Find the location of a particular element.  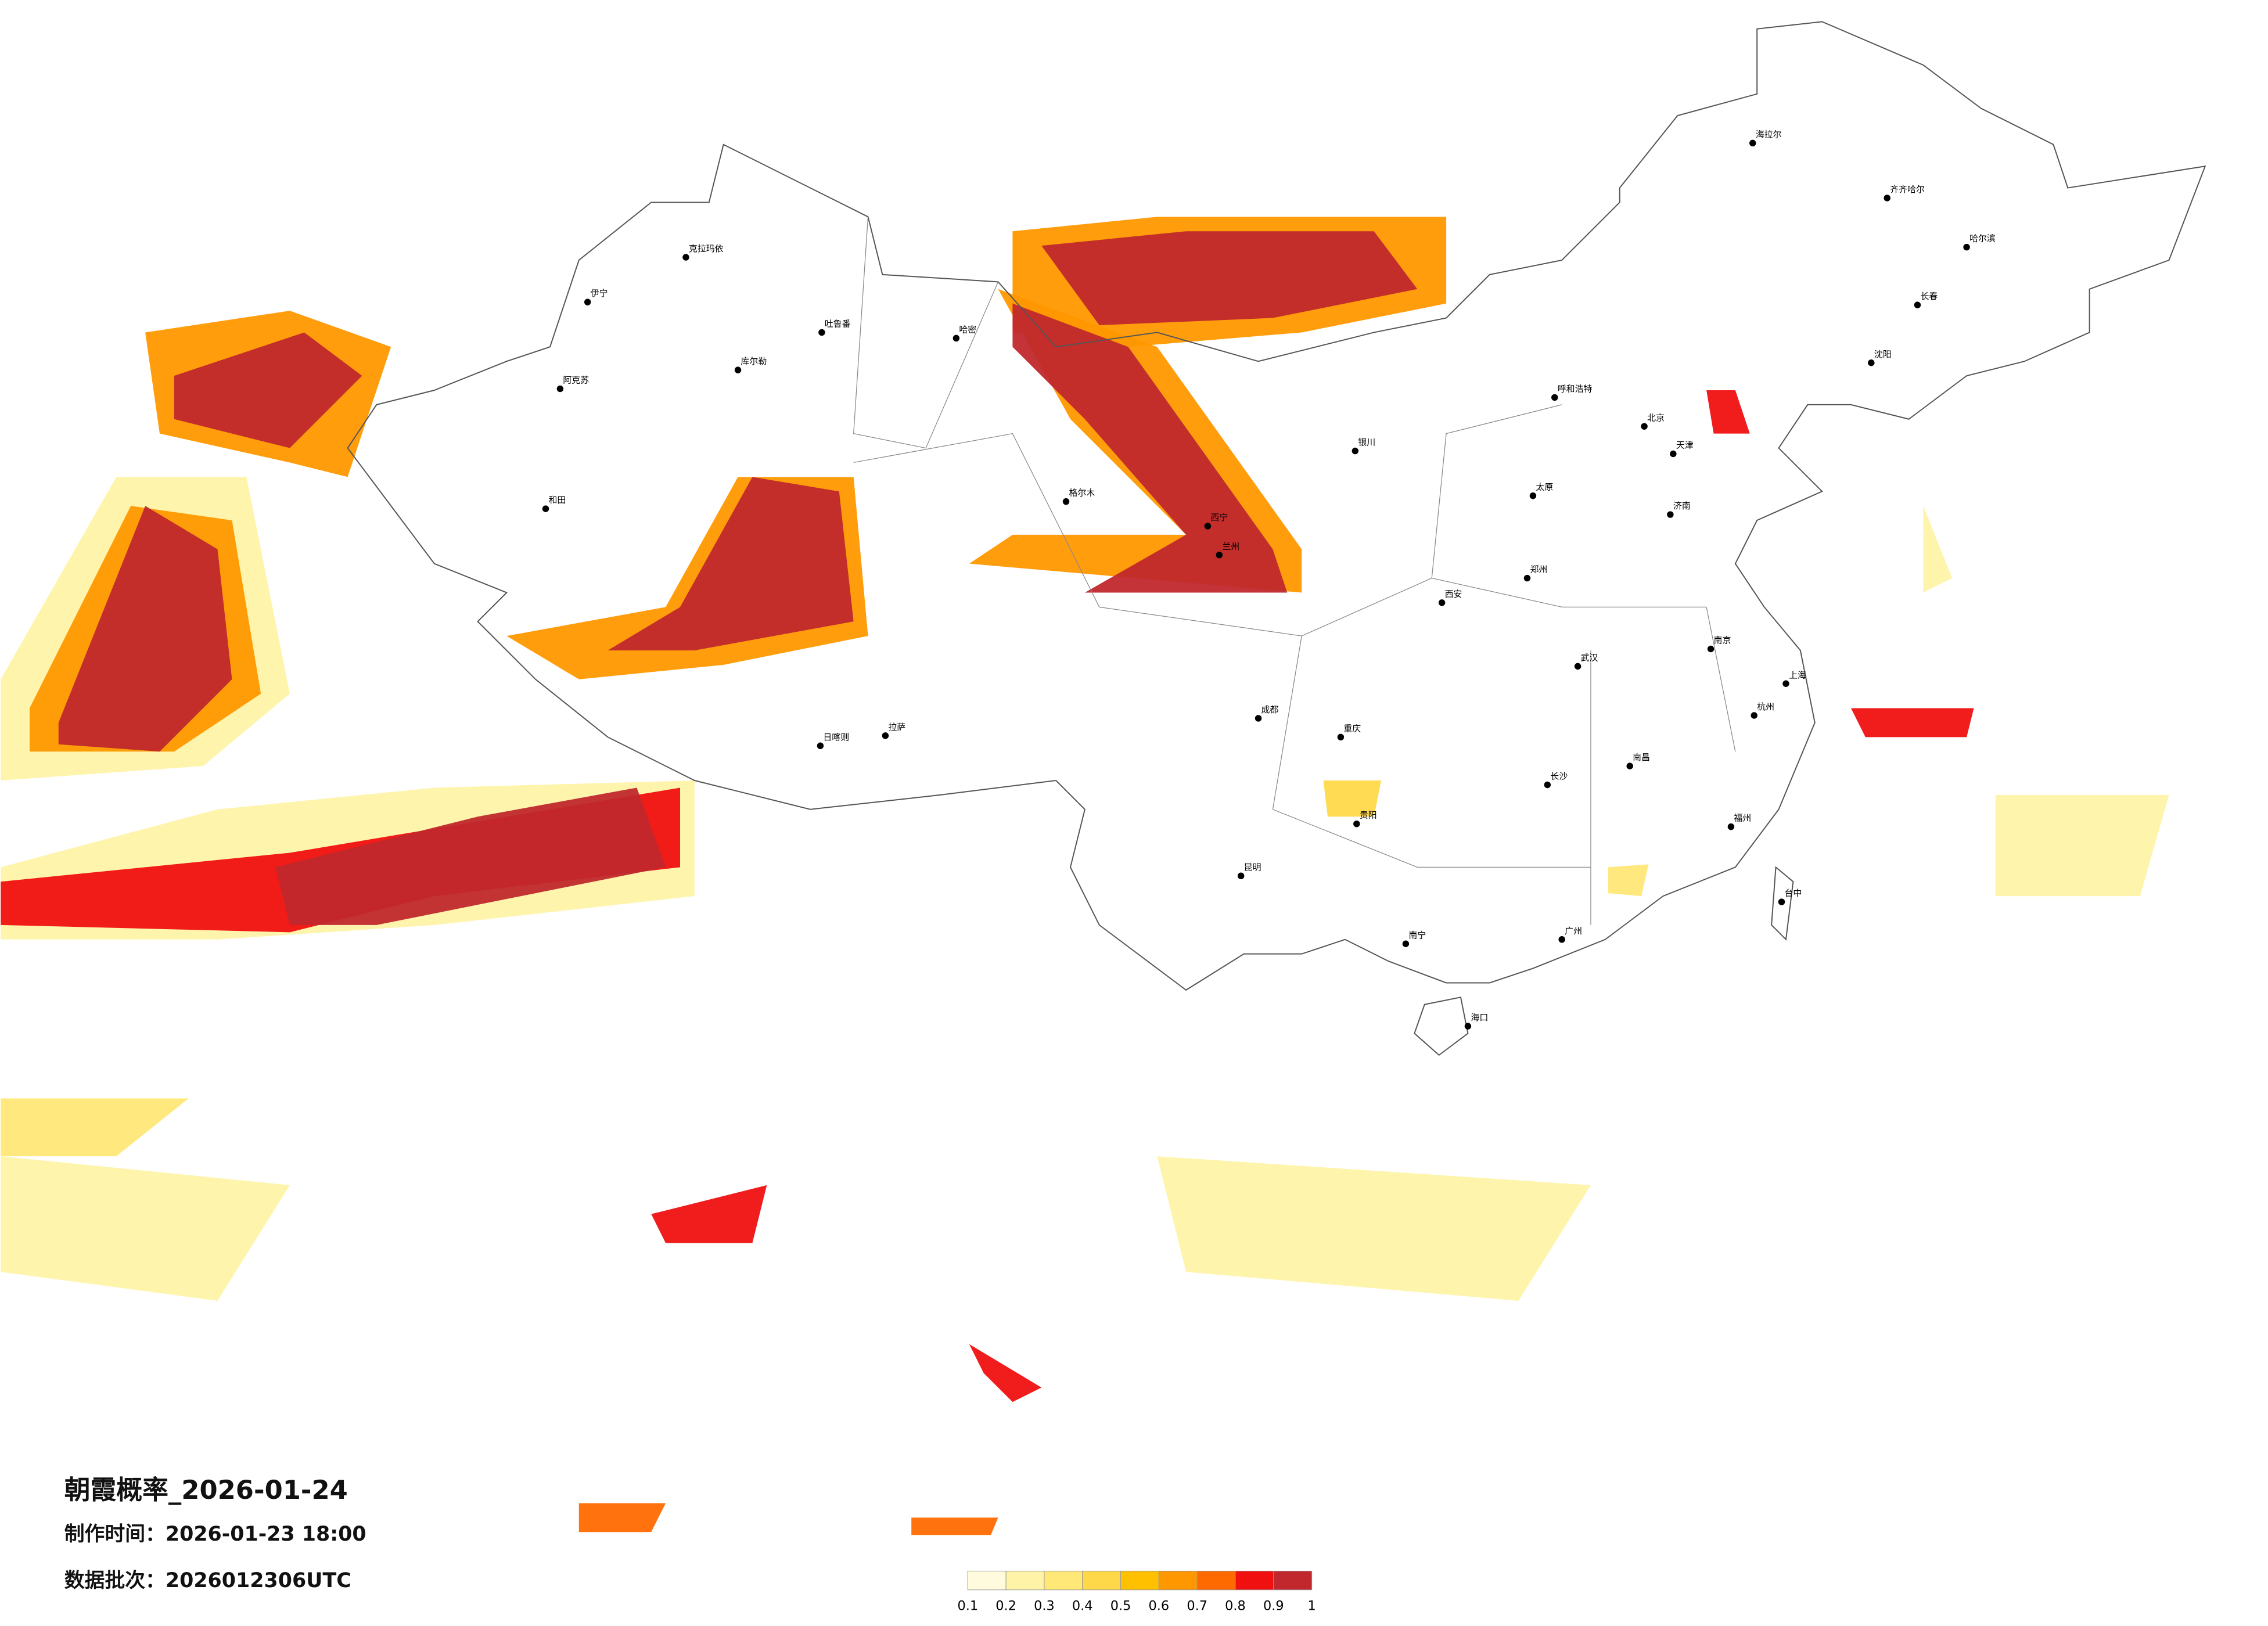

city-label: 太原 is located at coordinates (1544, 487).